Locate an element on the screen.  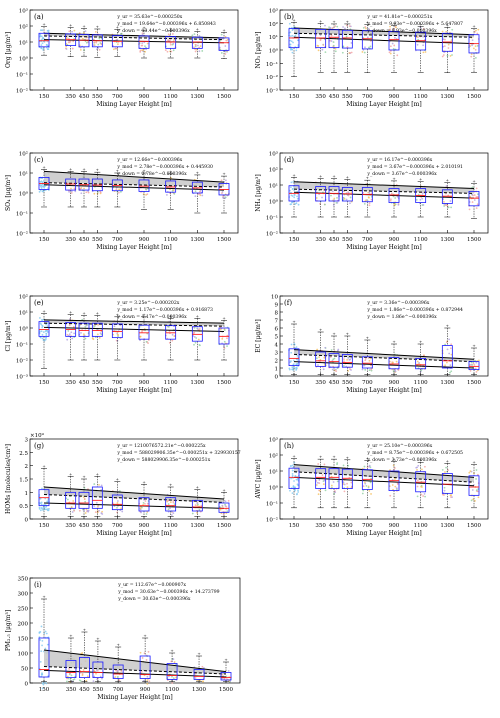
box-900: + is located at coordinates (144, 498).